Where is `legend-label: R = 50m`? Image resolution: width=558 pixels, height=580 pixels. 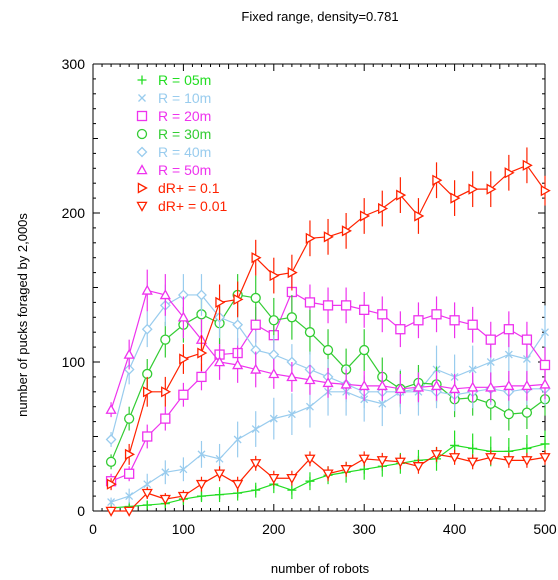
legend-label: R = 50m is located at coordinates (184, 170).